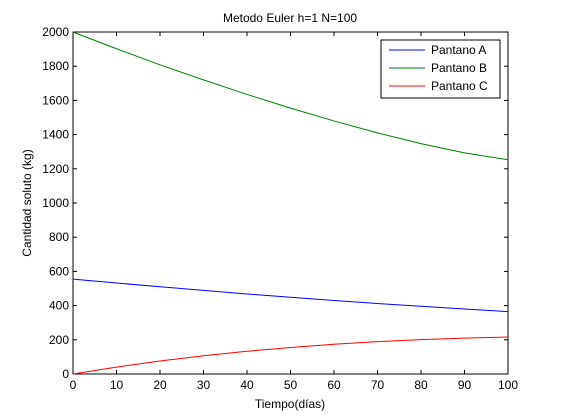 The image size is (561, 420). I want to click on legend: Pantano A Pantano B Pantano C, so click(440, 69).